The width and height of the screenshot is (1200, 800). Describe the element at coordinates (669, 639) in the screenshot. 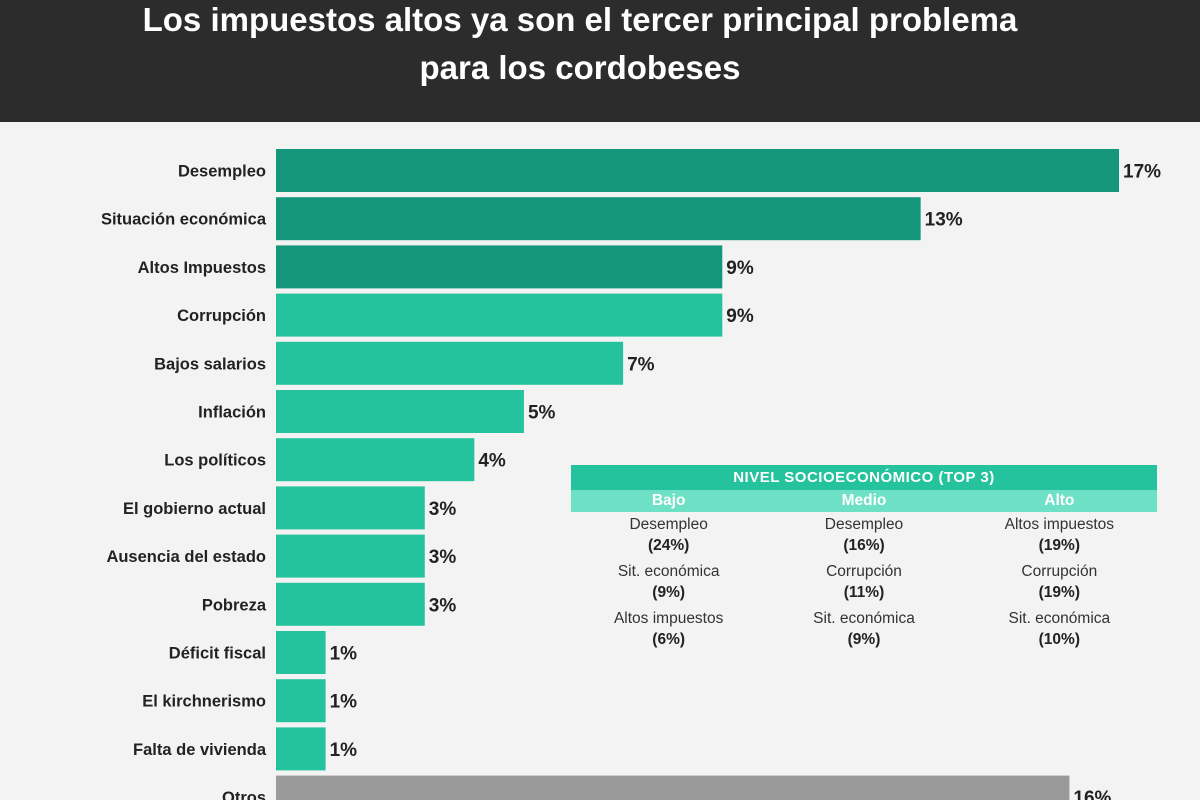

I see `item-value: (6%)` at that location.